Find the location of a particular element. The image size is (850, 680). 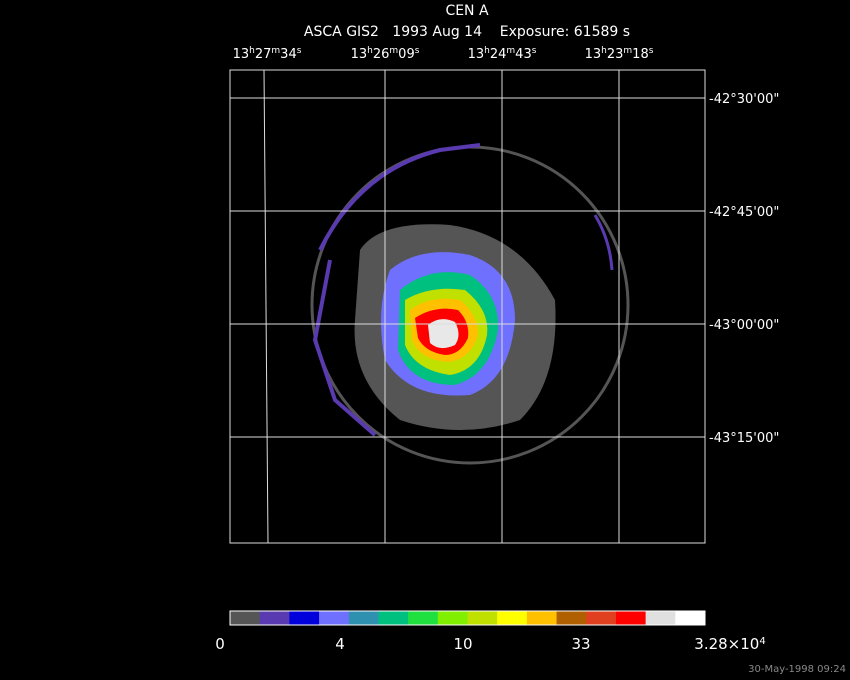

exponent: 4 is located at coordinates (762, 641).